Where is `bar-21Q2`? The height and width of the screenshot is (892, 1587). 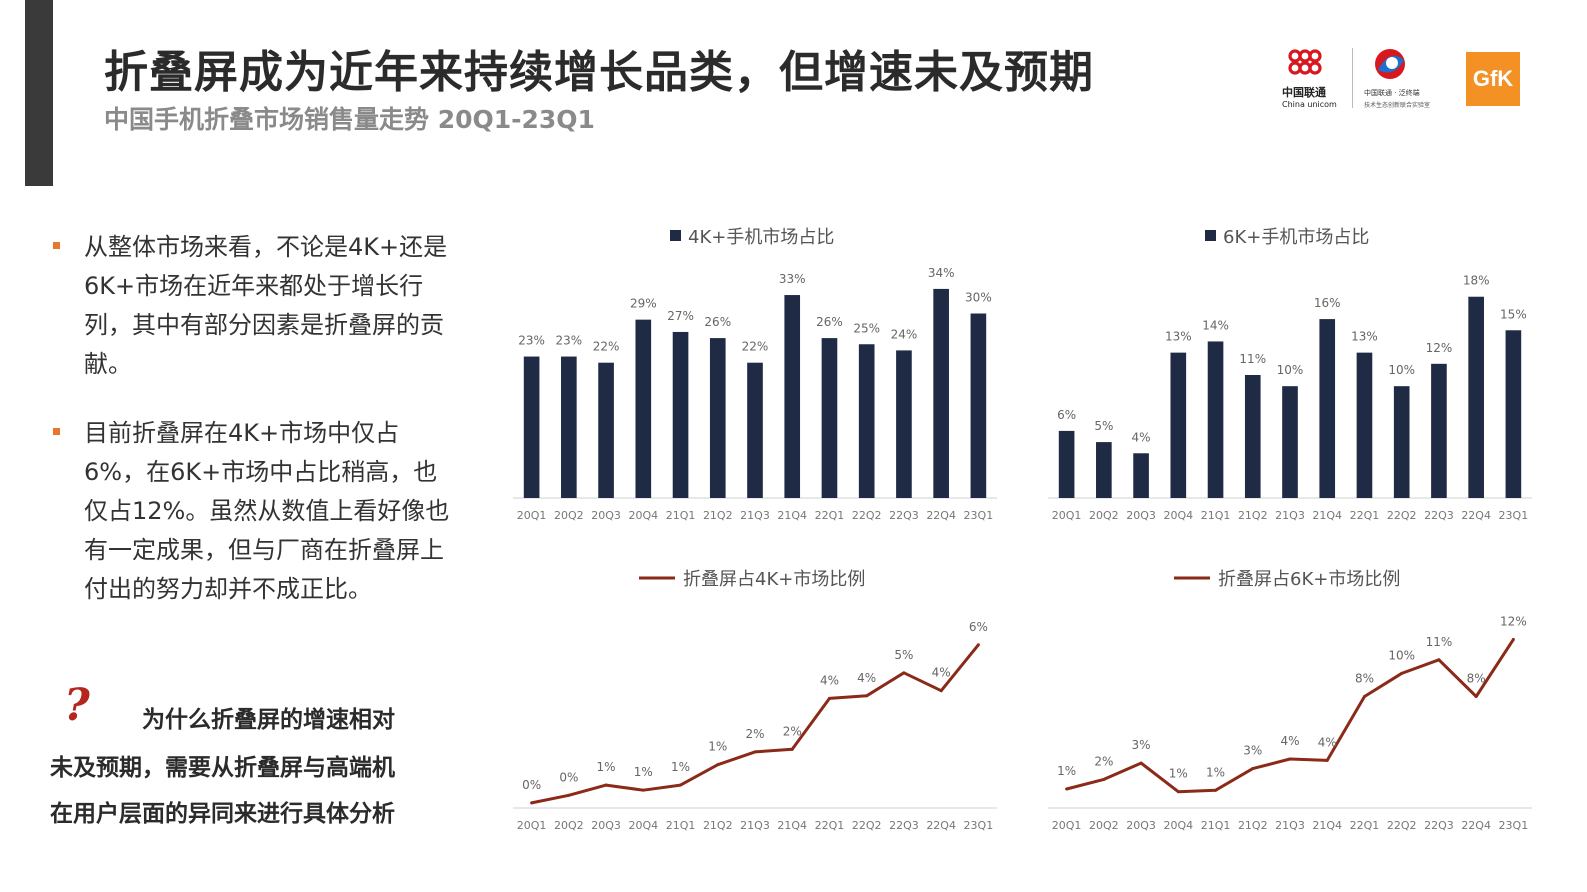 bar-21Q2 is located at coordinates (717, 418).